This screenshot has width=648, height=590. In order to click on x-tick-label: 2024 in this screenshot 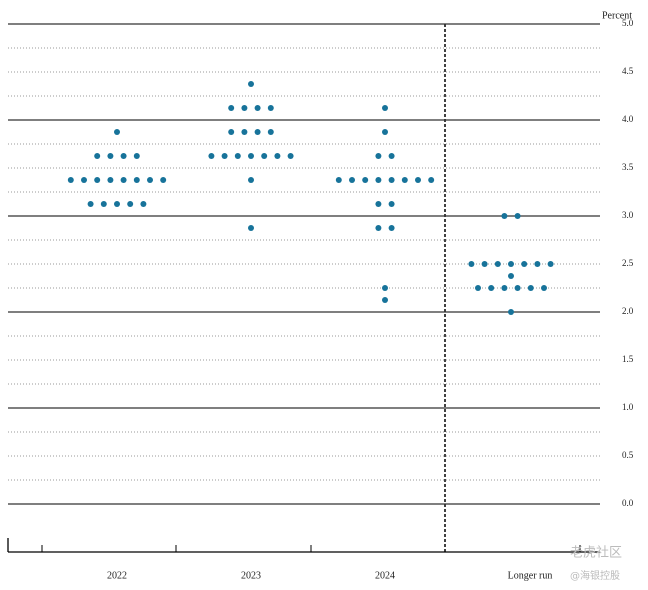, I will do `click(385, 575)`.